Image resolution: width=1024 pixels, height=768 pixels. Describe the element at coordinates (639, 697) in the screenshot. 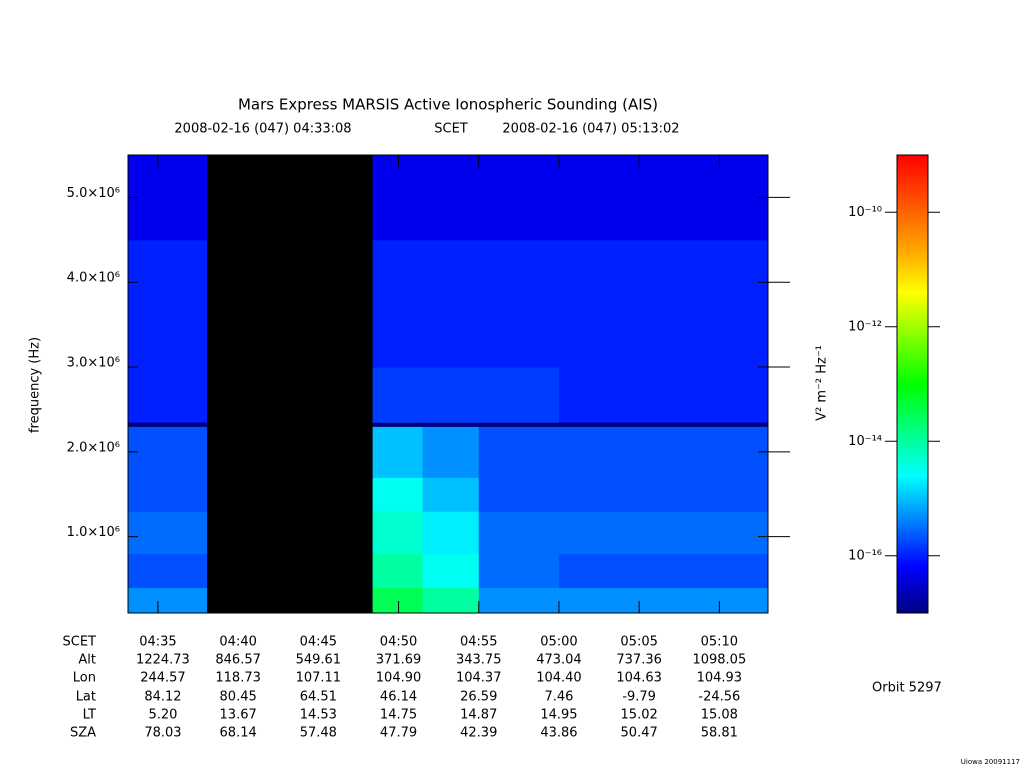

I see `table-value: -9.79` at that location.